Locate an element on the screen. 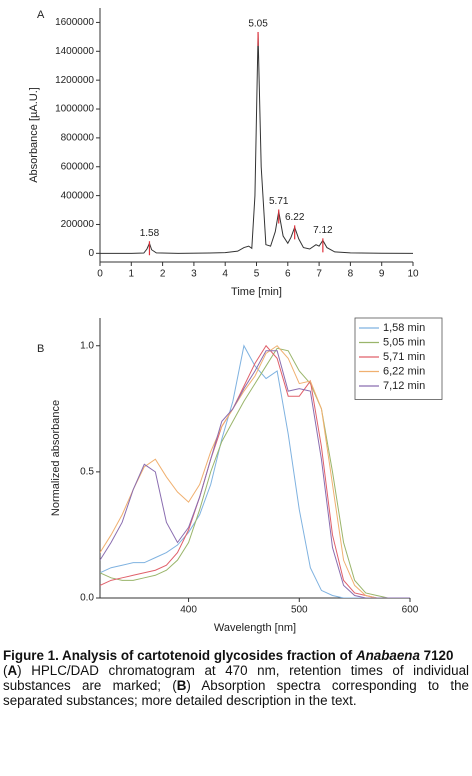  x-tick-label: 4 is located at coordinates (225, 274).